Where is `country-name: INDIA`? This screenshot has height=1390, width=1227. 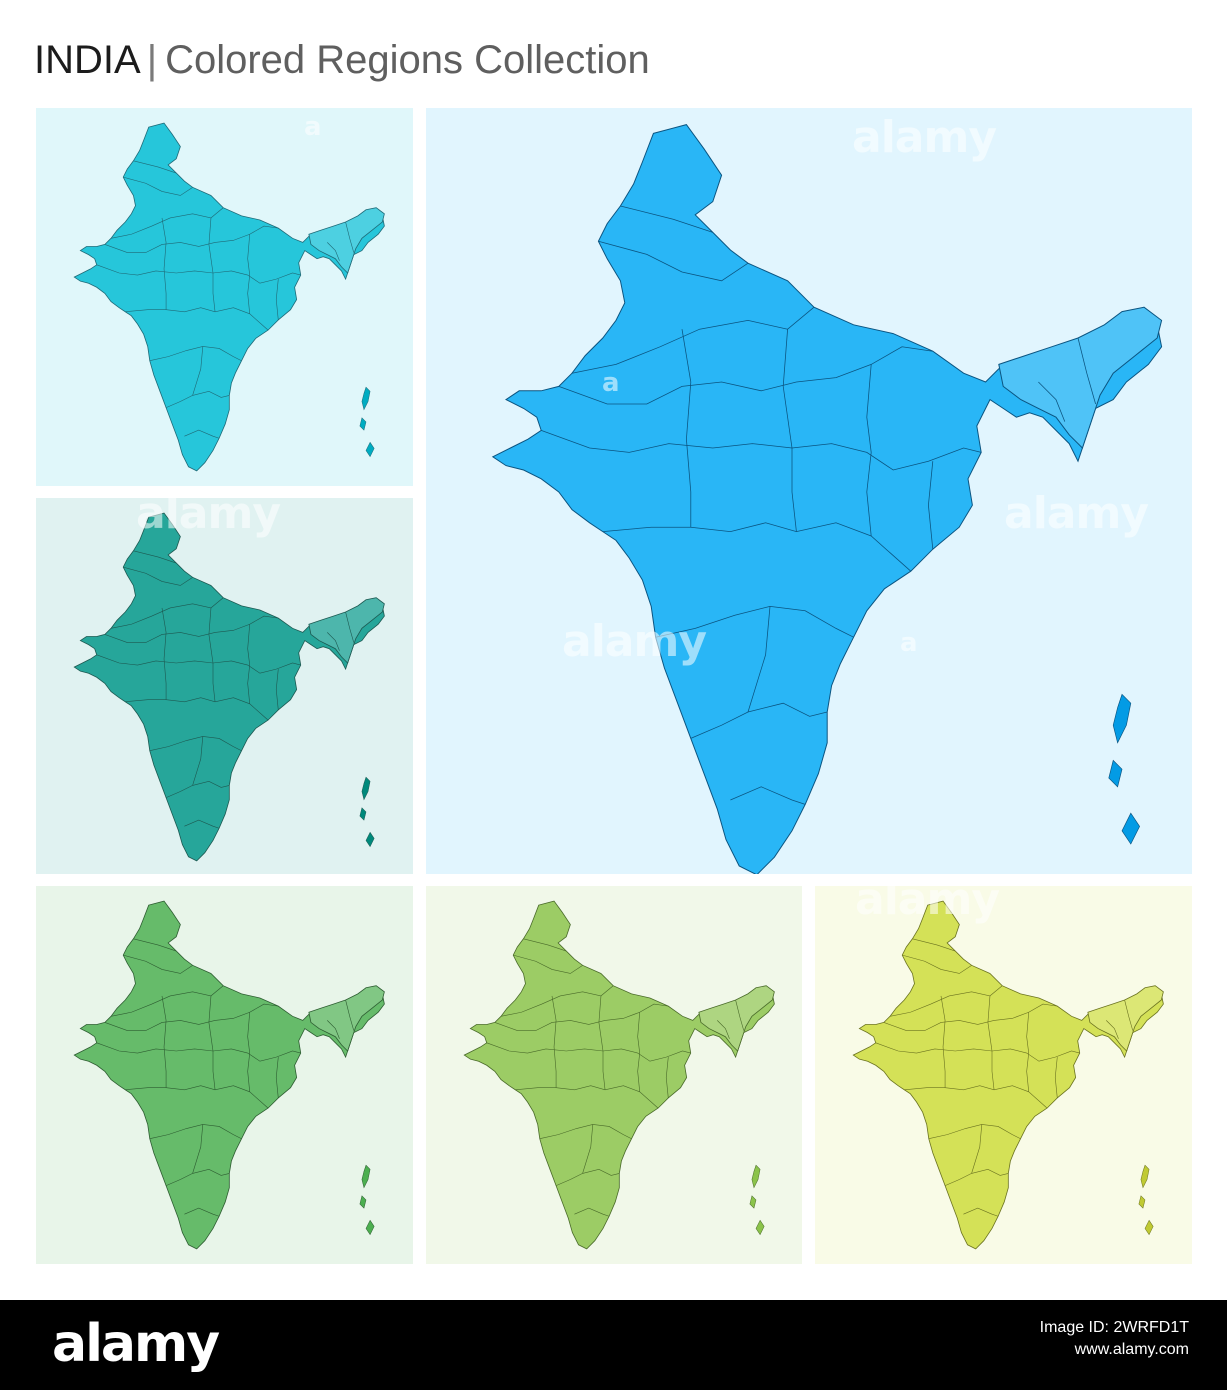 country-name: INDIA is located at coordinates (87, 60).